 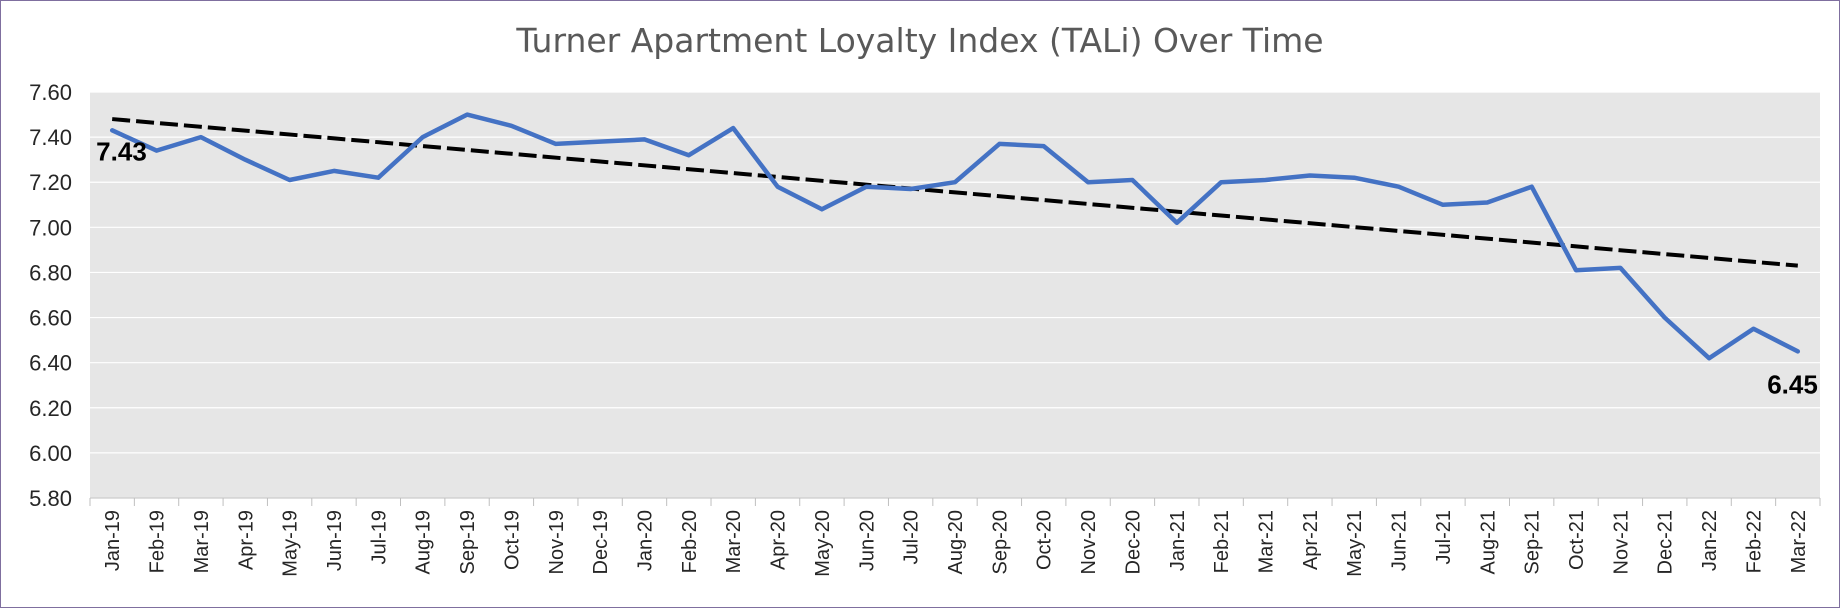 I want to click on x-tick-label: Apr-19, so click(x=246, y=540).